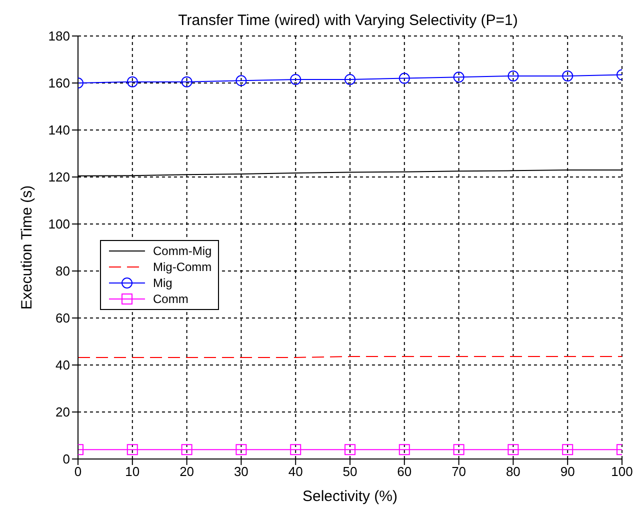  What do you see at coordinates (132, 472) in the screenshot?
I see `x-tick-label: 10` at bounding box center [132, 472].